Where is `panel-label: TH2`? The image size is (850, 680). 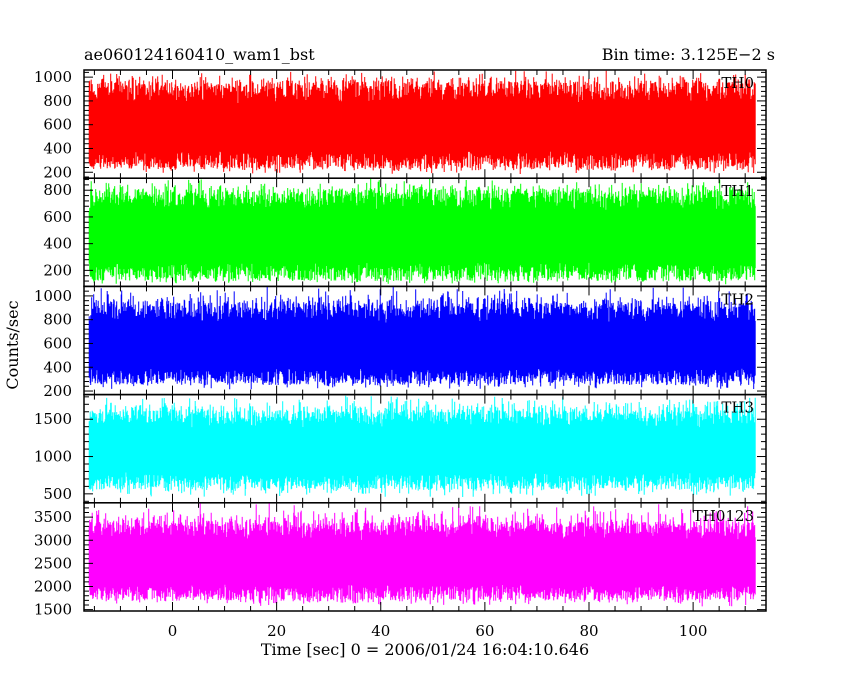 panel-label: TH2 is located at coordinates (737, 299).